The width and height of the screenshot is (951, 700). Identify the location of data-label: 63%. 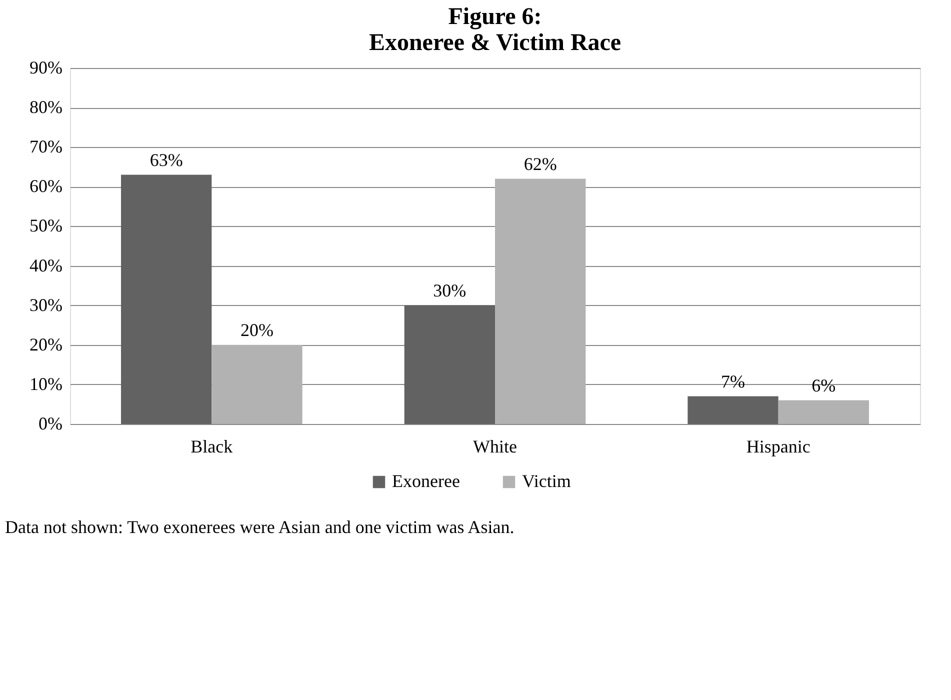
(166, 160).